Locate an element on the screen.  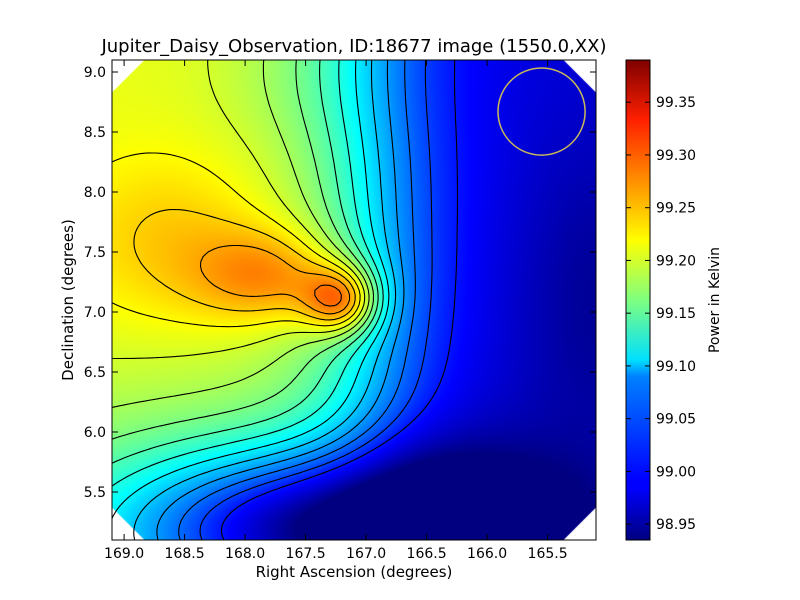
y-axis-label: Declination (degrees) is located at coordinates (68, 300).